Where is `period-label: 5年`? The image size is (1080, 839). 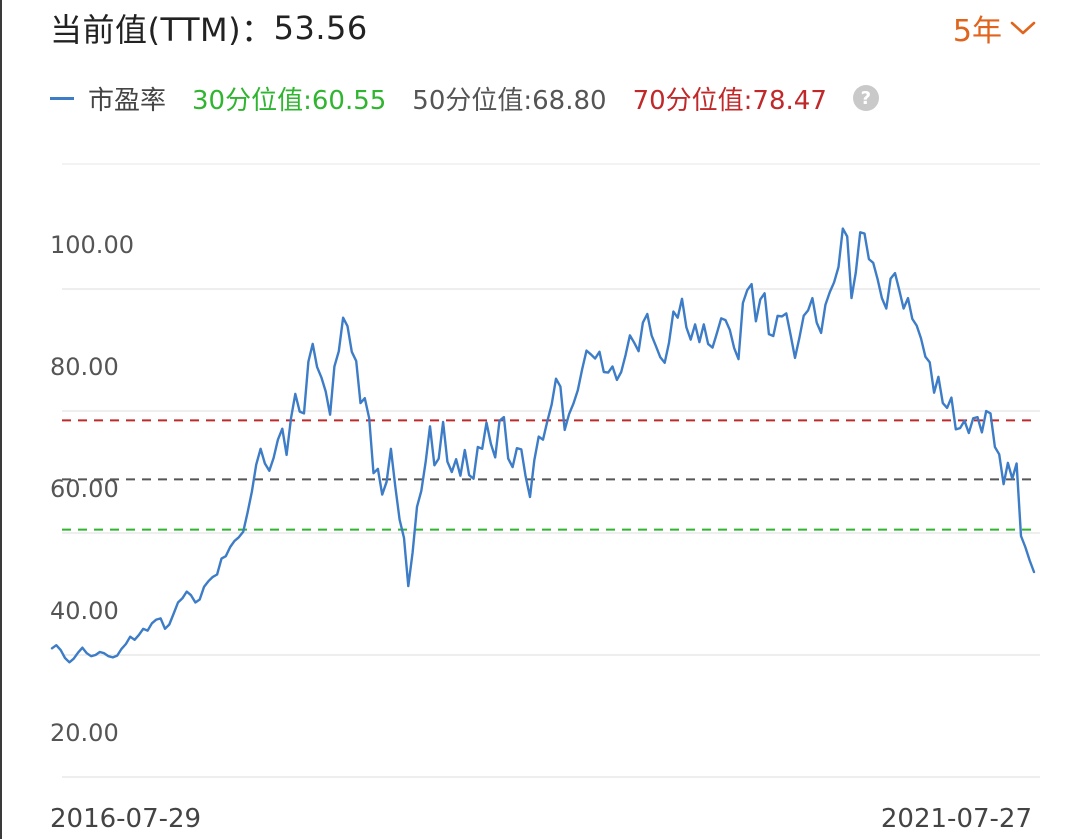
period-label: 5年 is located at coordinates (977, 31).